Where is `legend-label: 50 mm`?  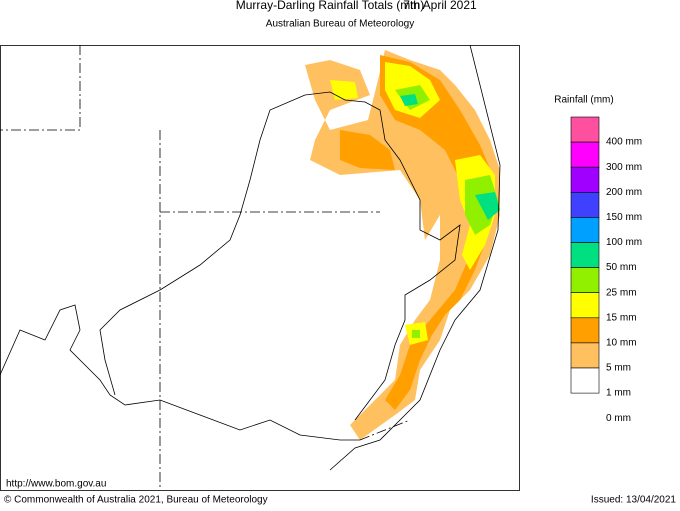
legend-label: 50 mm is located at coordinates (621, 267).